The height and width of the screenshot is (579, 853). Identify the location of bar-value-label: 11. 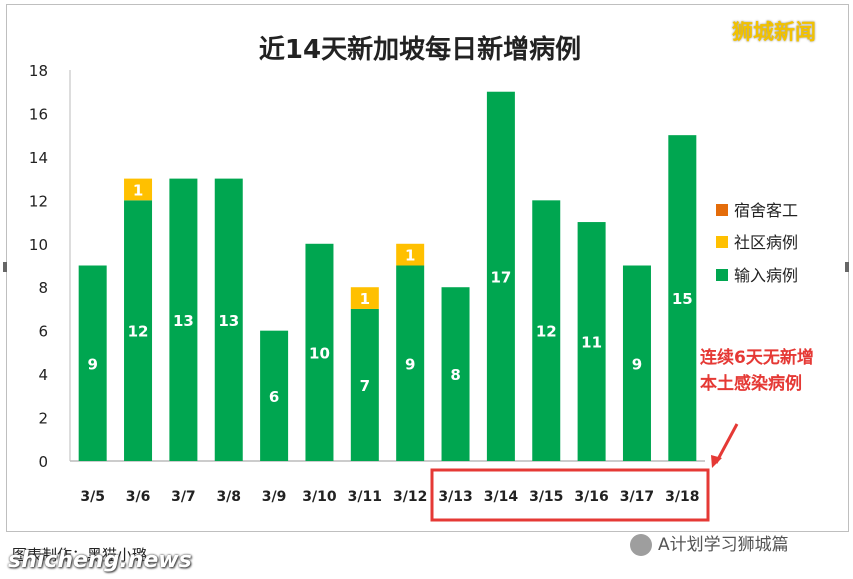
(591, 343).